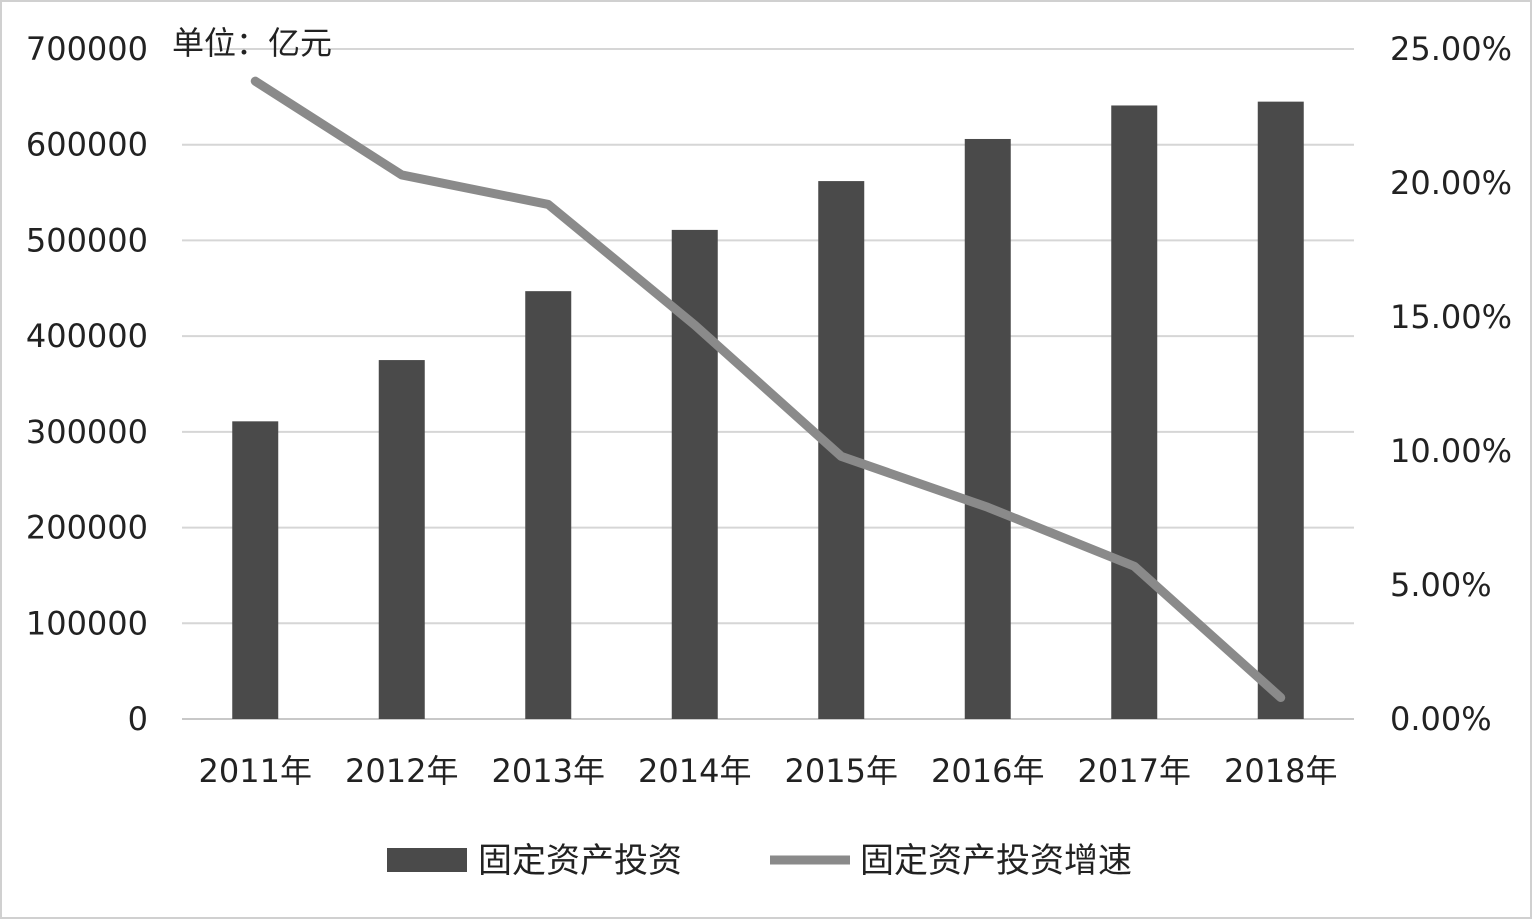 The image size is (1532, 922). Describe the element at coordinates (1451, 384) in the screenshot. I see `right-axis-ticks: 0.00% 5.00% 10.00% 15.00% 20.00% 25.00%` at that location.